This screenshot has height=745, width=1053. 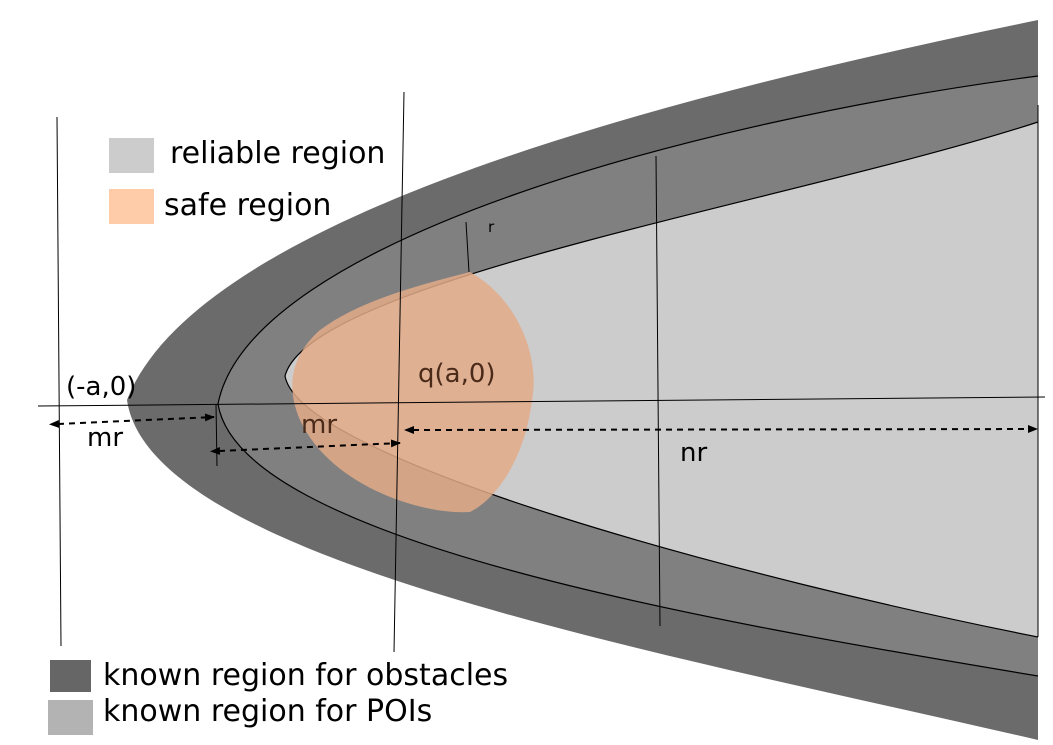 I want to click on legend-label-pois: known region for POIs, so click(x=267, y=711).